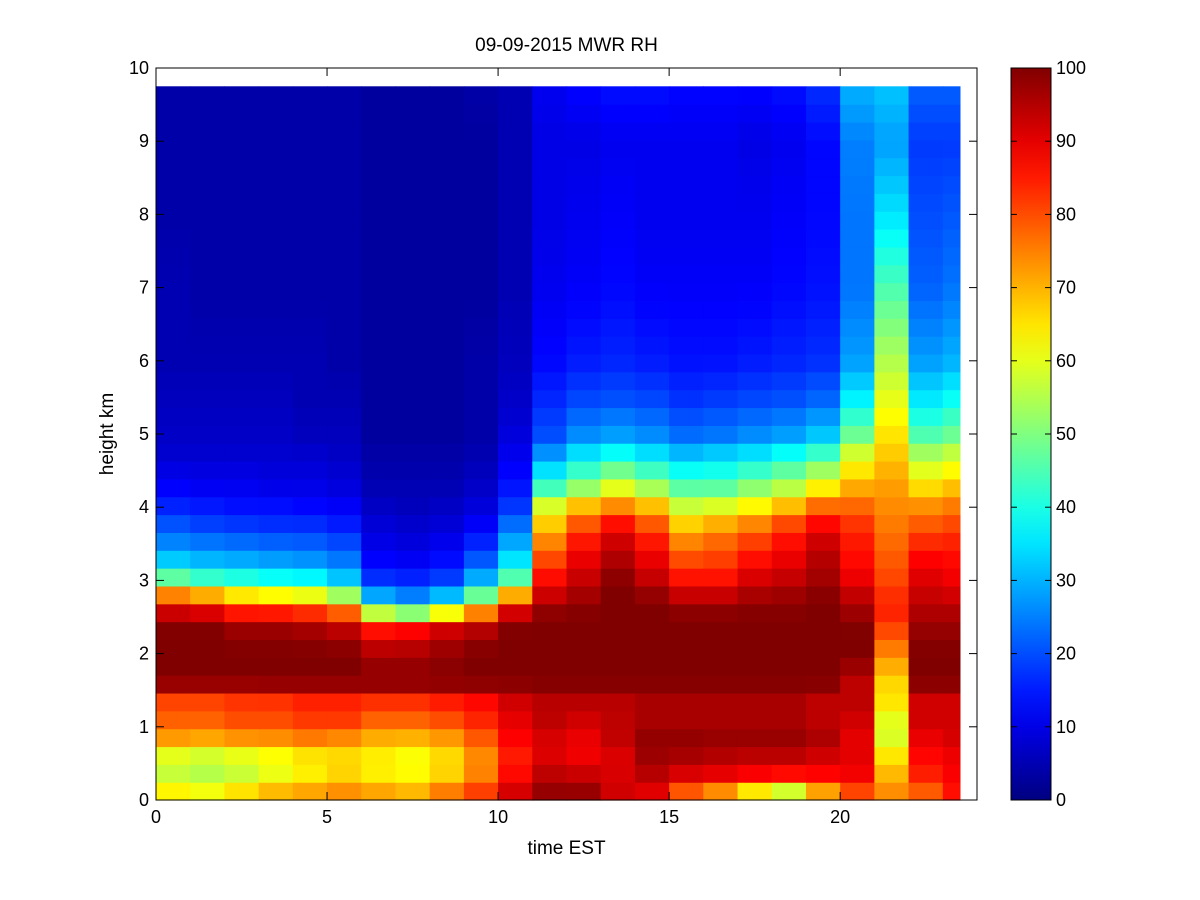 This screenshot has width=1200, height=900. What do you see at coordinates (144, 507) in the screenshot?
I see `y-tick-label: 4` at bounding box center [144, 507].